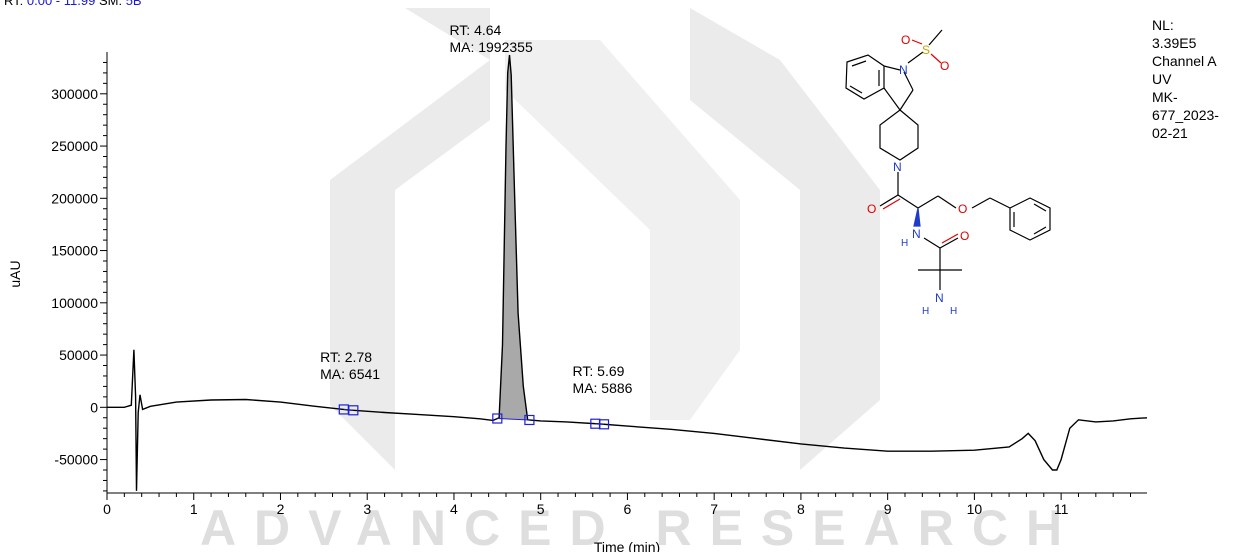  Describe the element at coordinates (801, 509) in the screenshot. I see `x-tick-label: 8` at that location.